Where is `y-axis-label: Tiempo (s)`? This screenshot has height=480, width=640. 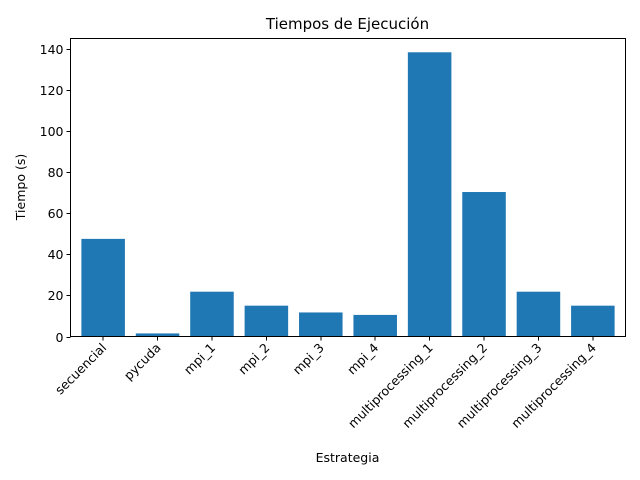
y-axis-label: Tiempo (s) is located at coordinates (20, 187).